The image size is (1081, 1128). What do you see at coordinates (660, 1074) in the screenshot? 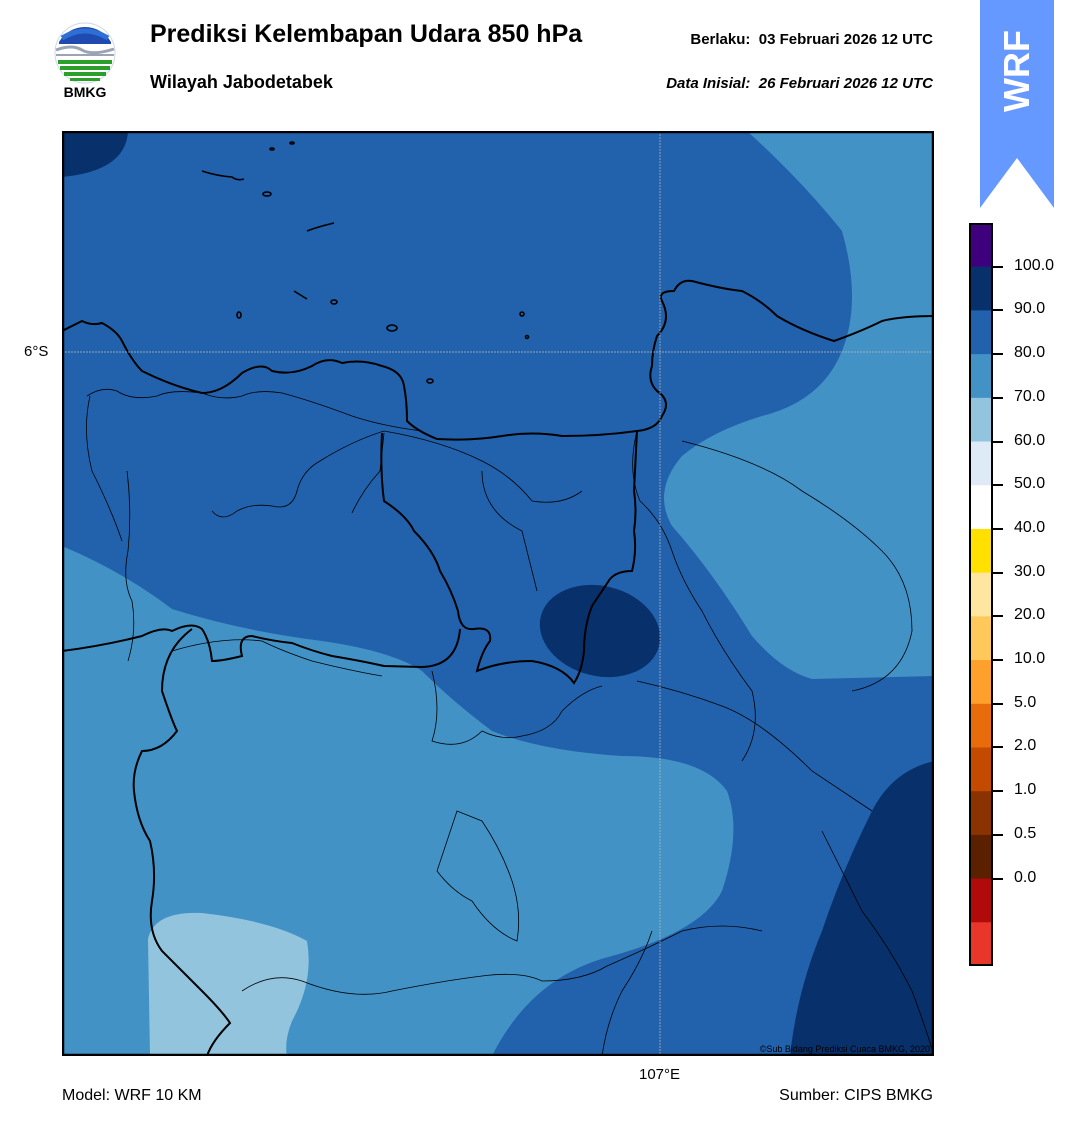
I see `lon-label: 107°E` at bounding box center [660, 1074].